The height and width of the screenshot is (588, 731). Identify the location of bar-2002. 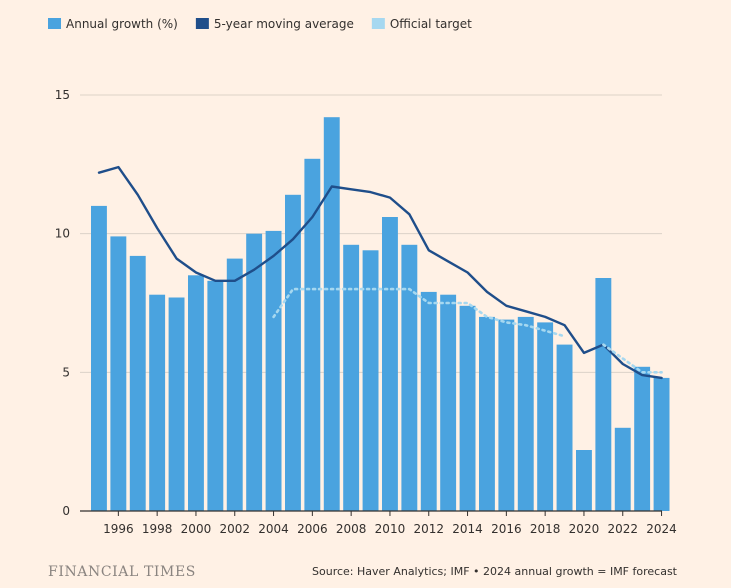
(234, 384).